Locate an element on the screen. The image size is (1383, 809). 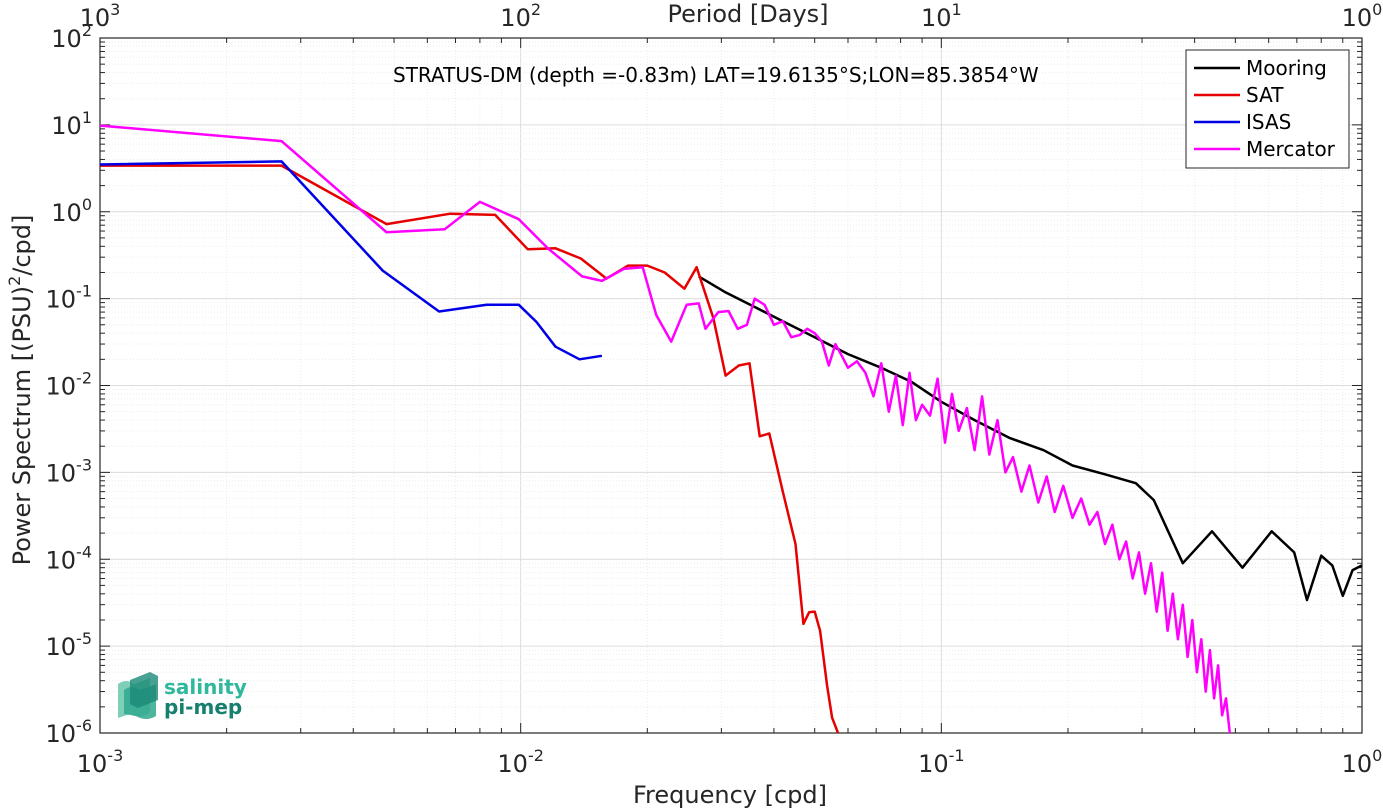
legend: Mooring SAT ISAS Mercator is located at coordinates (1267, 109).